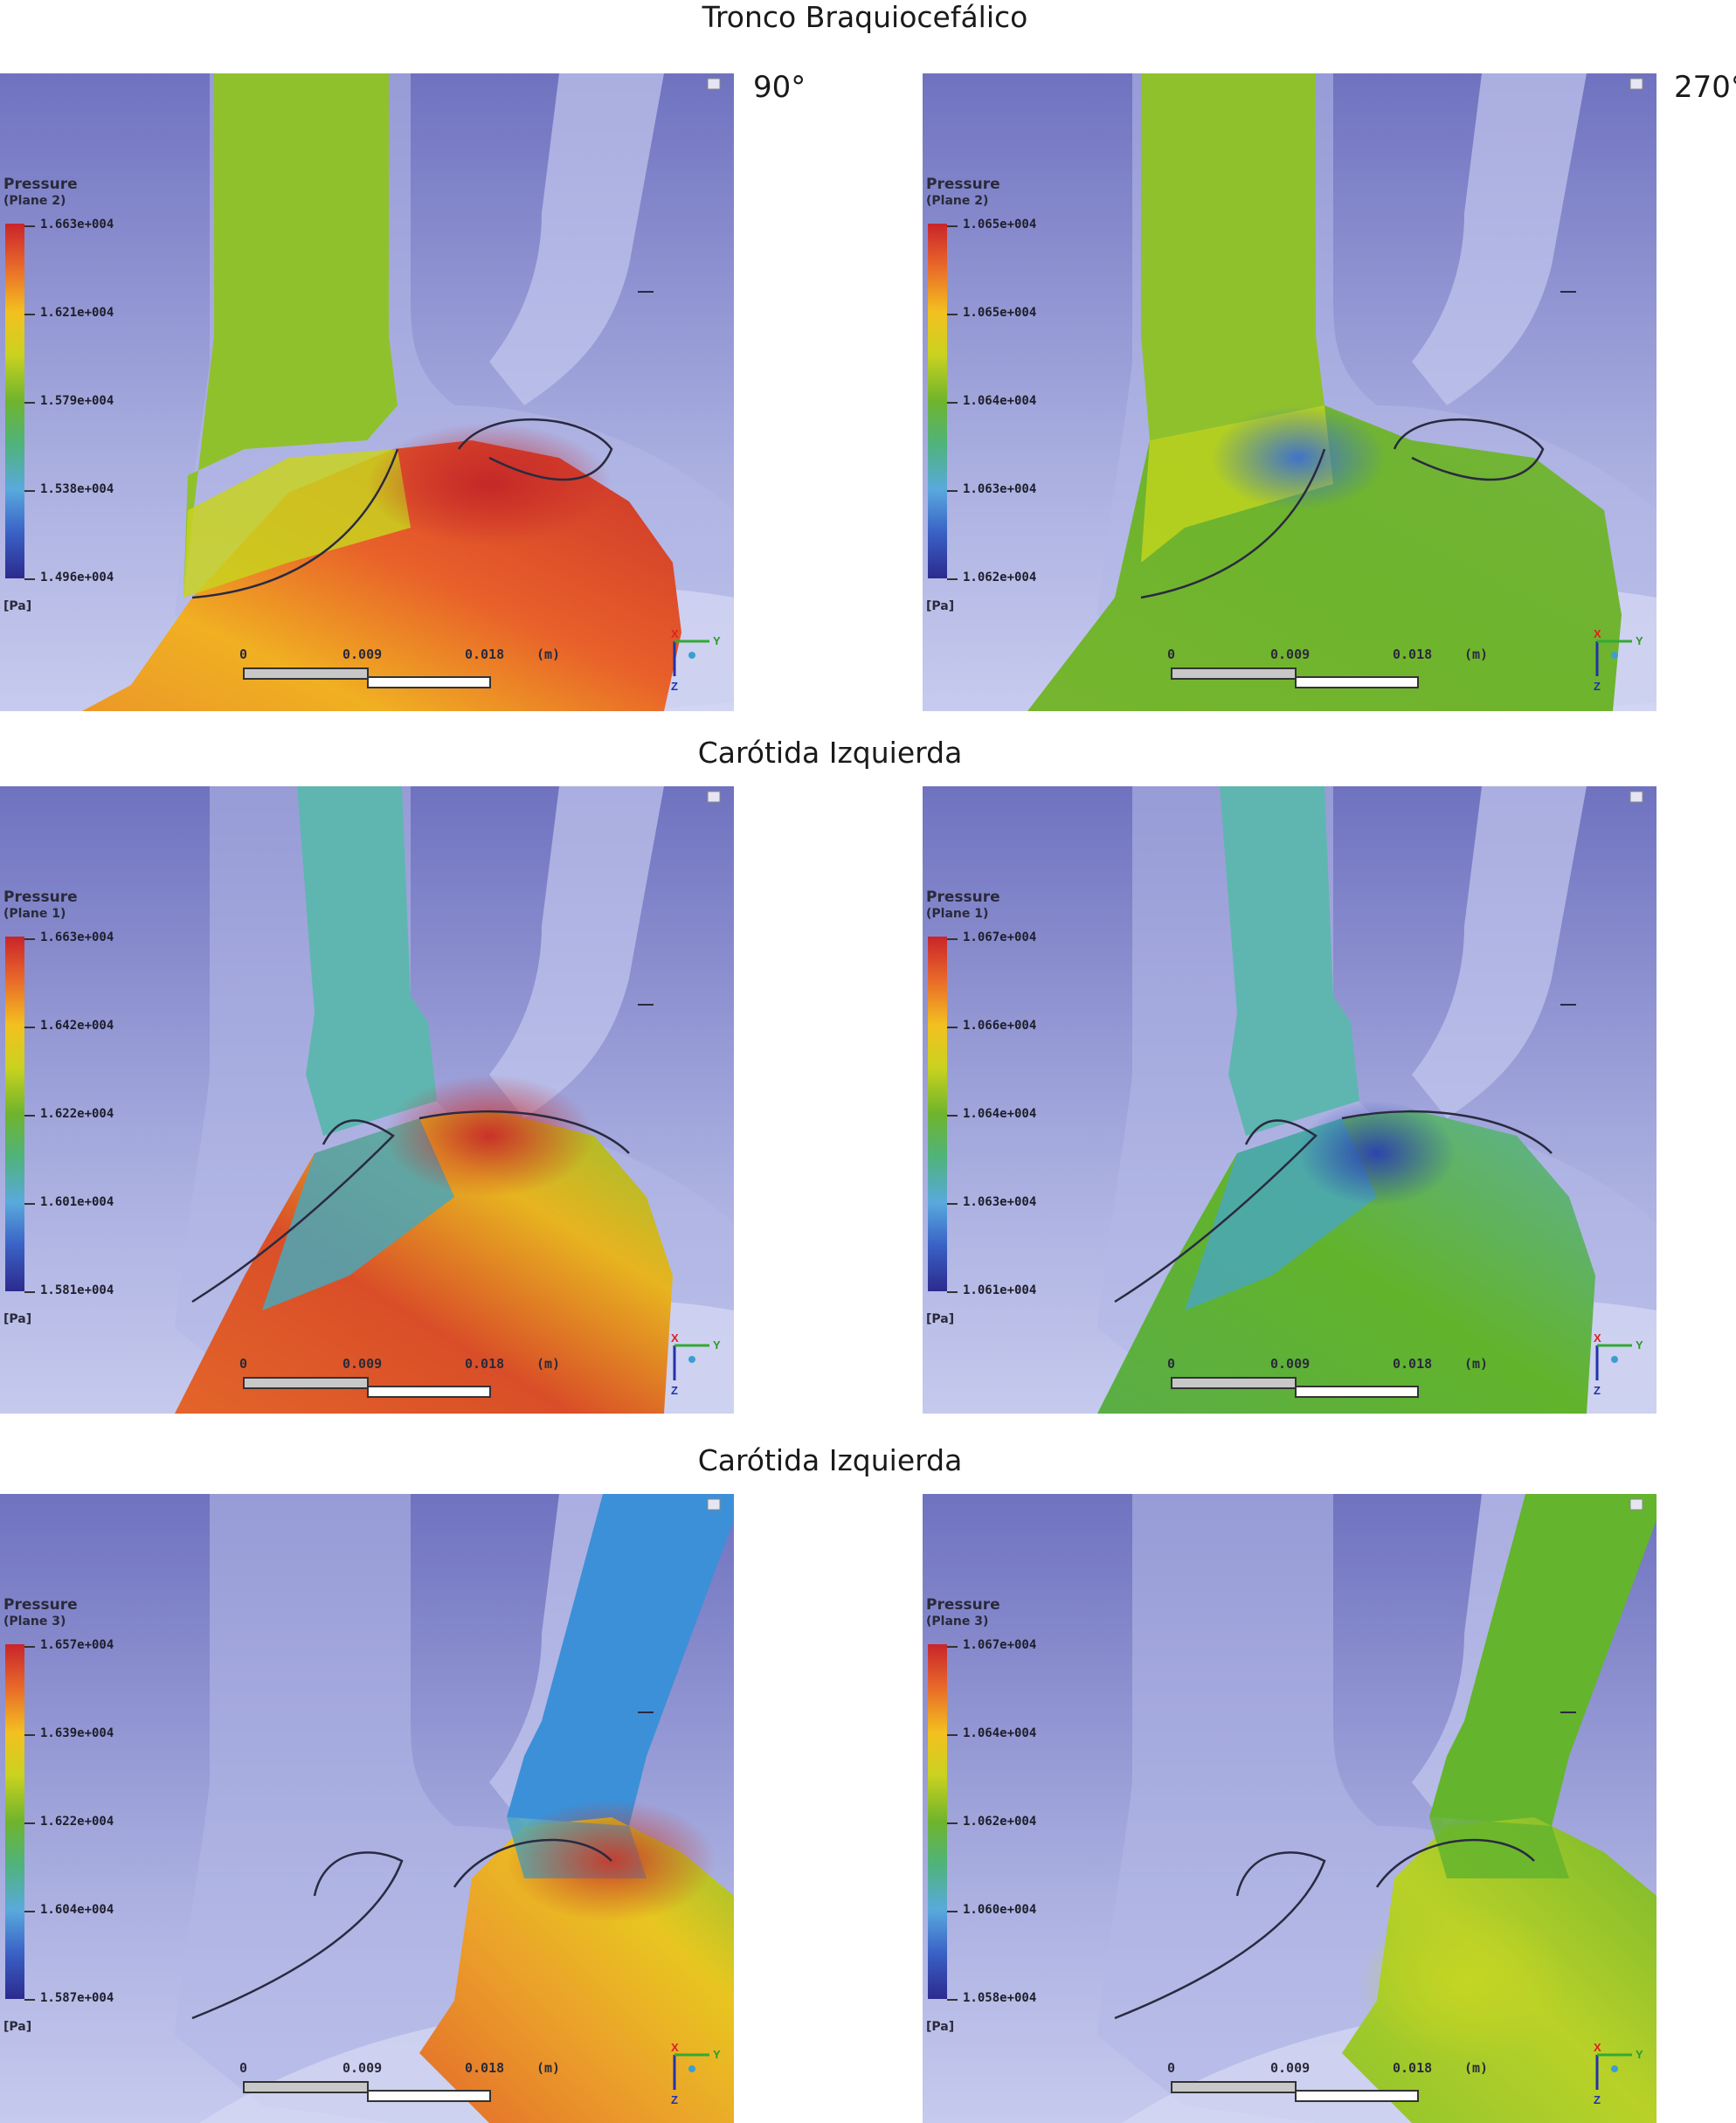 This screenshot has width=1736, height=2123. I want to click on legend-tick-label: 1.062e+004, so click(1000, 577).